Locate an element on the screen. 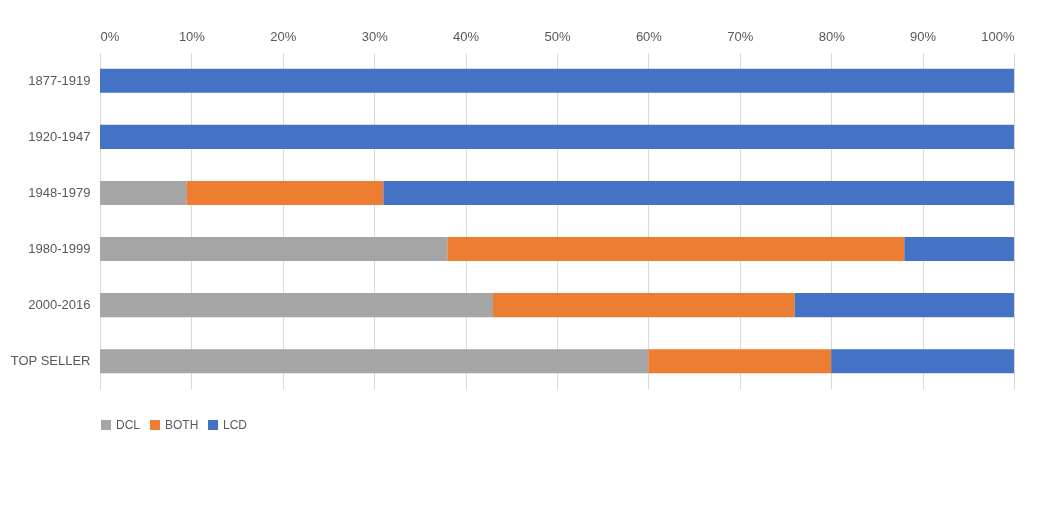 Image resolution: width=1057 pixels, height=513 pixels. y-tick-label: 2000-2016 is located at coordinates (59, 305).